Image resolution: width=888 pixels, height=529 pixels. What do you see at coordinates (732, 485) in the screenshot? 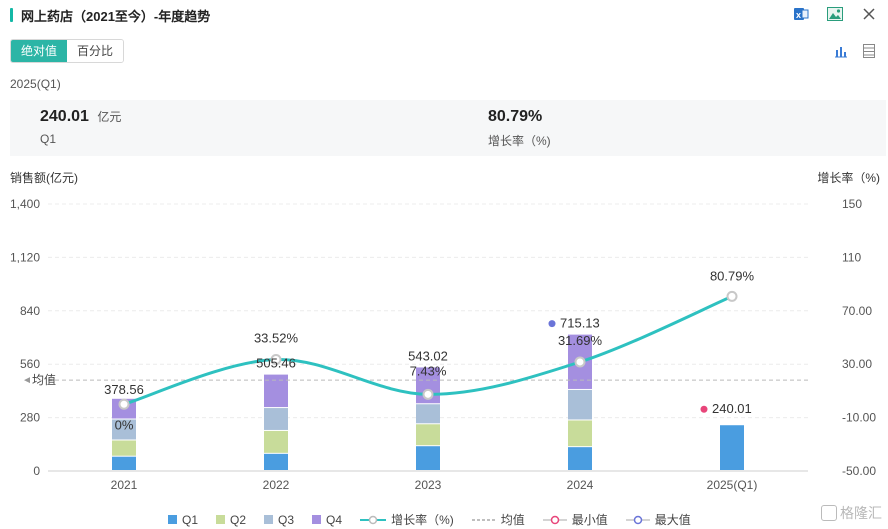
I see `x-tick-label: 2025(Q1)` at bounding box center [732, 485].